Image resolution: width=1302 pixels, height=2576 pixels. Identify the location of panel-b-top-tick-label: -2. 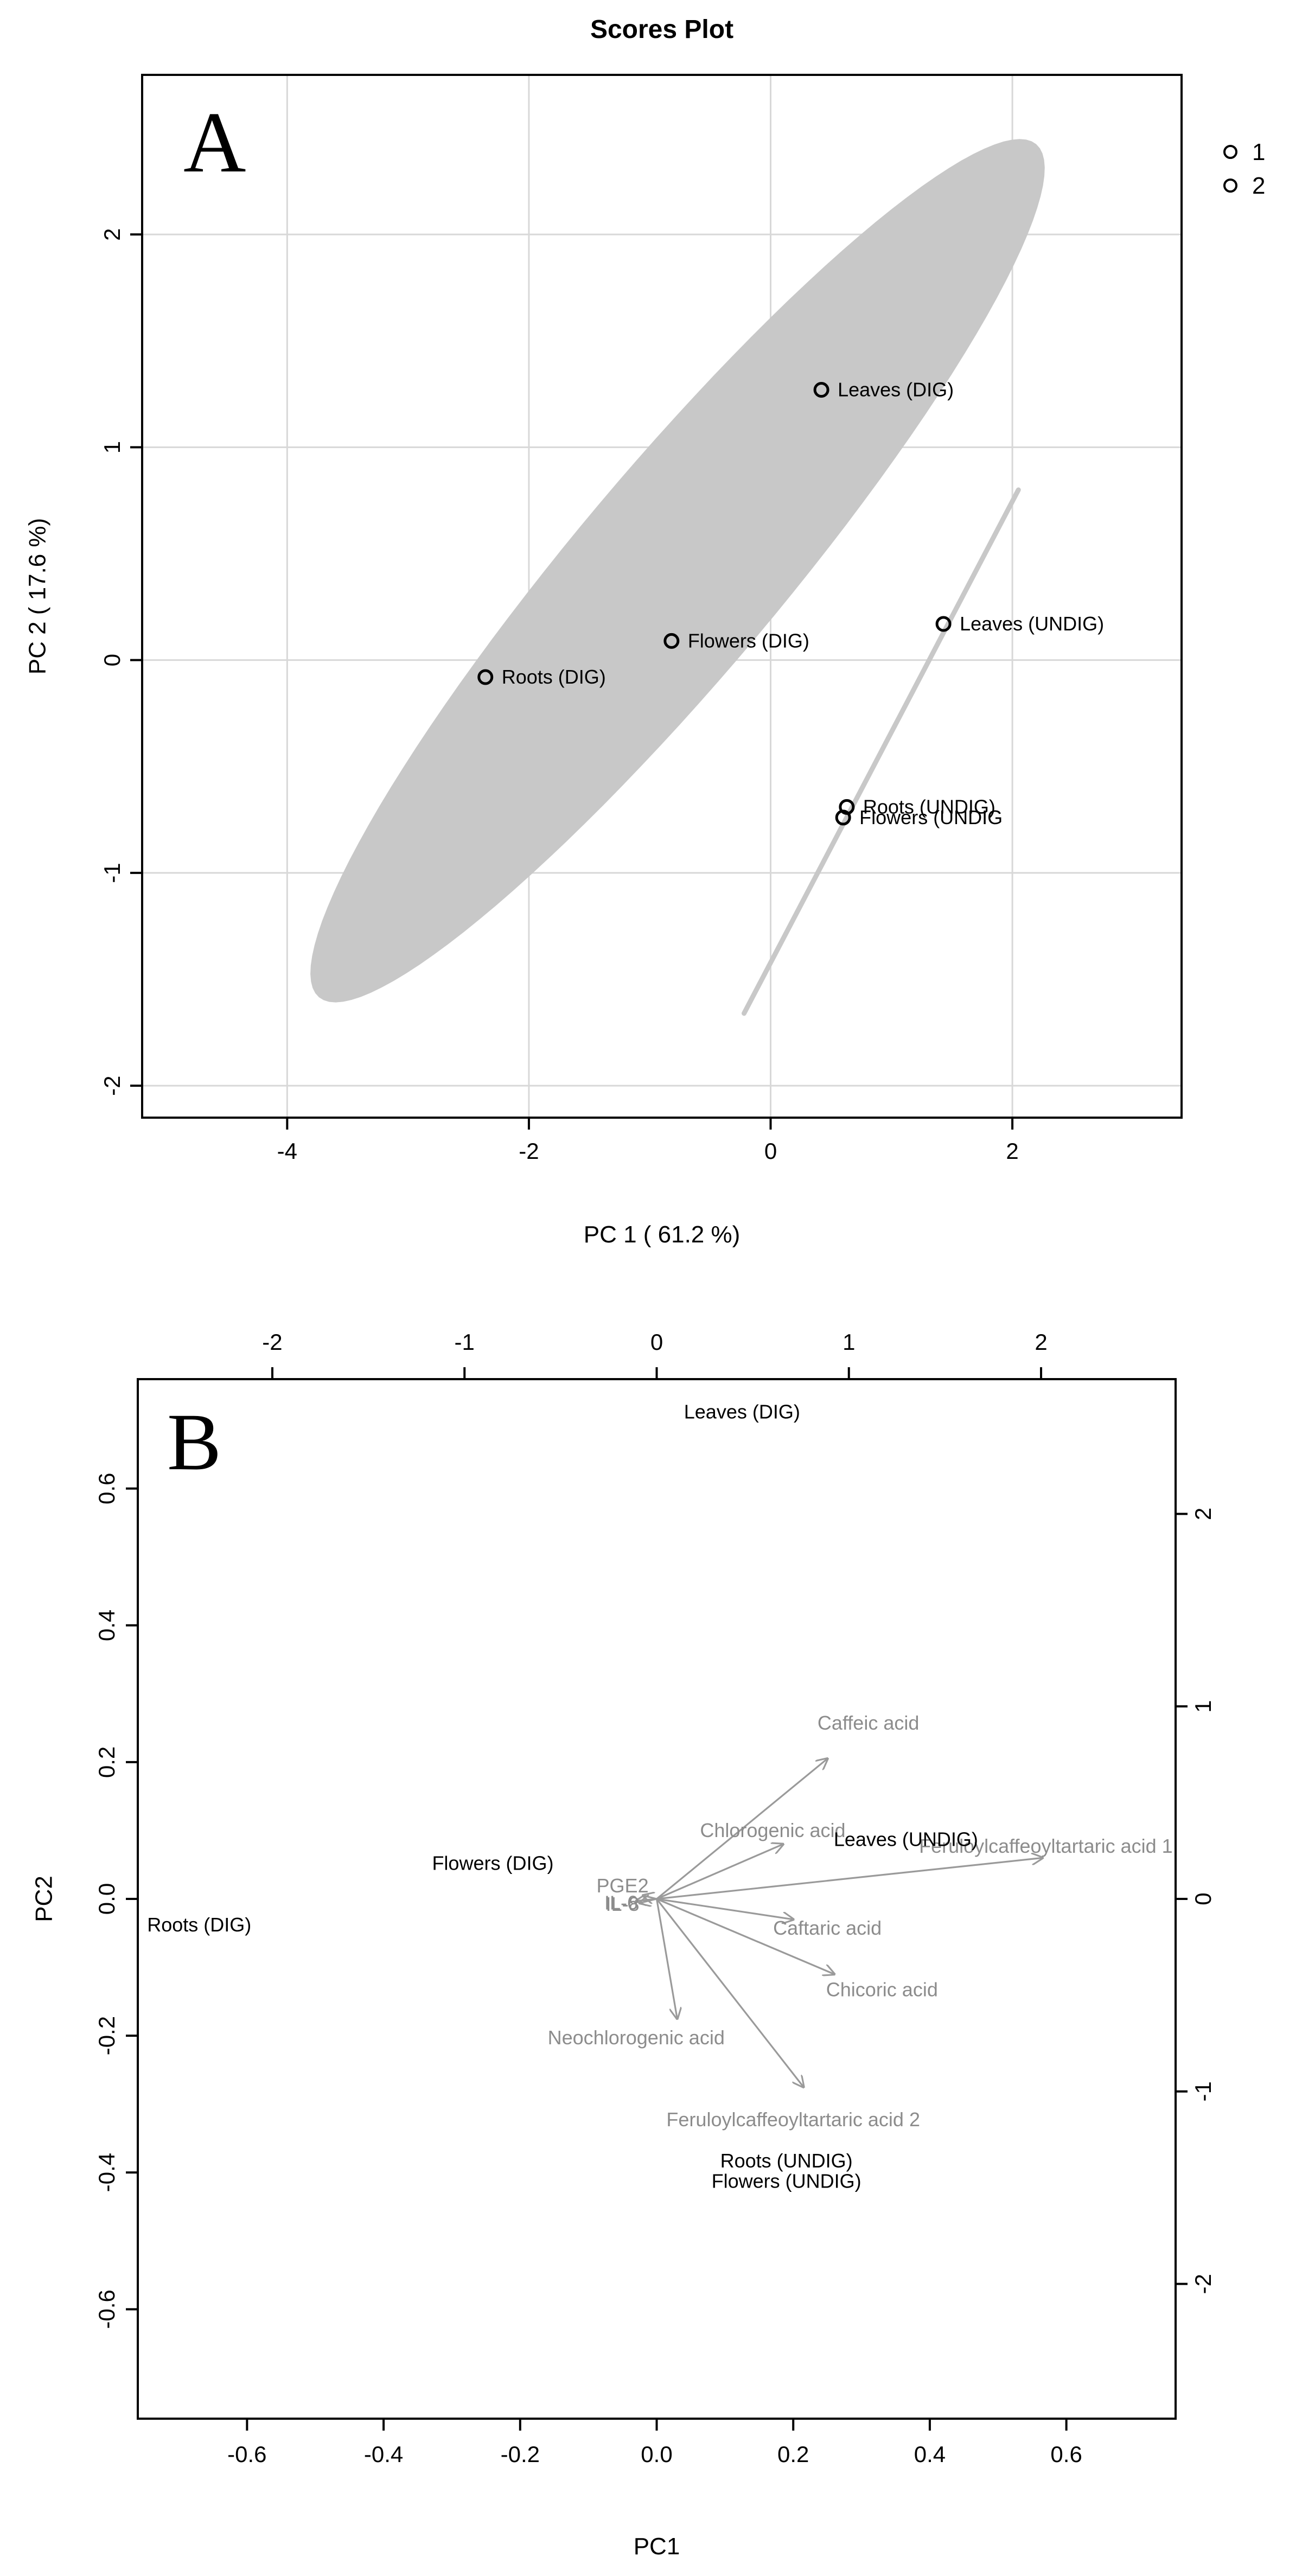
(272, 1342).